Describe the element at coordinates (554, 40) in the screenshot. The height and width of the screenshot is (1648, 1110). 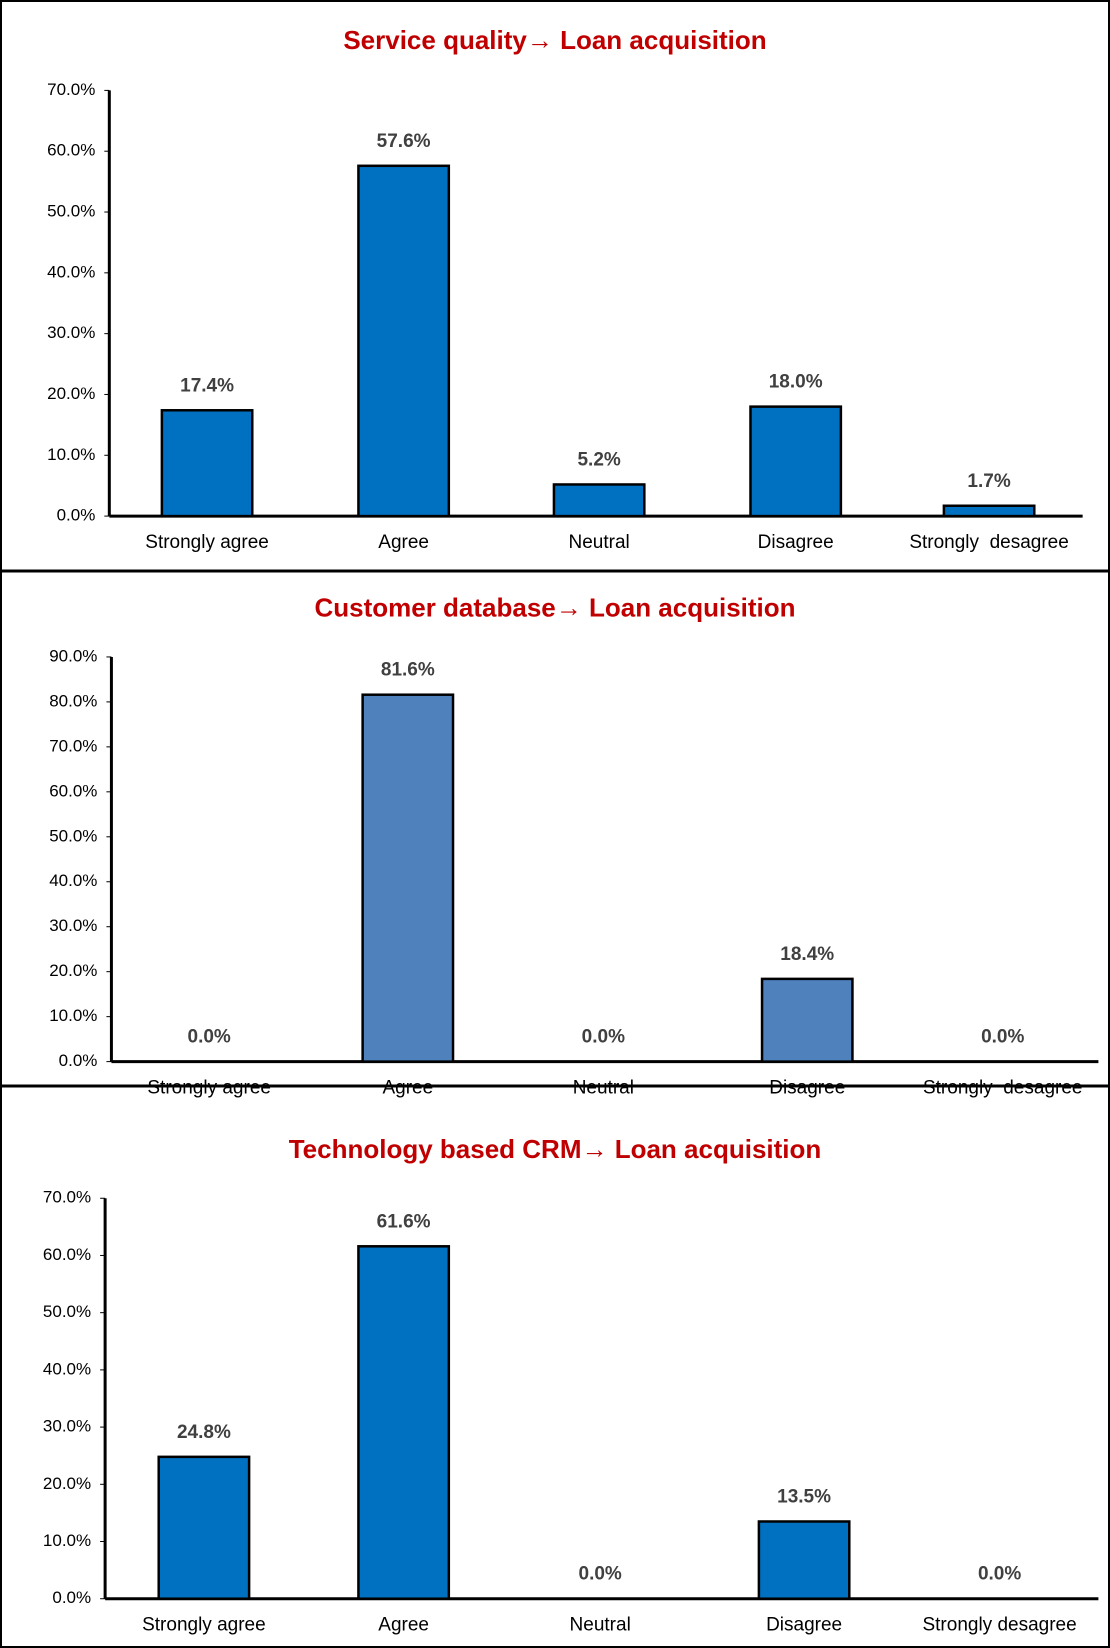
I see `chart-title: Service quality→ Loan acquisition` at that location.